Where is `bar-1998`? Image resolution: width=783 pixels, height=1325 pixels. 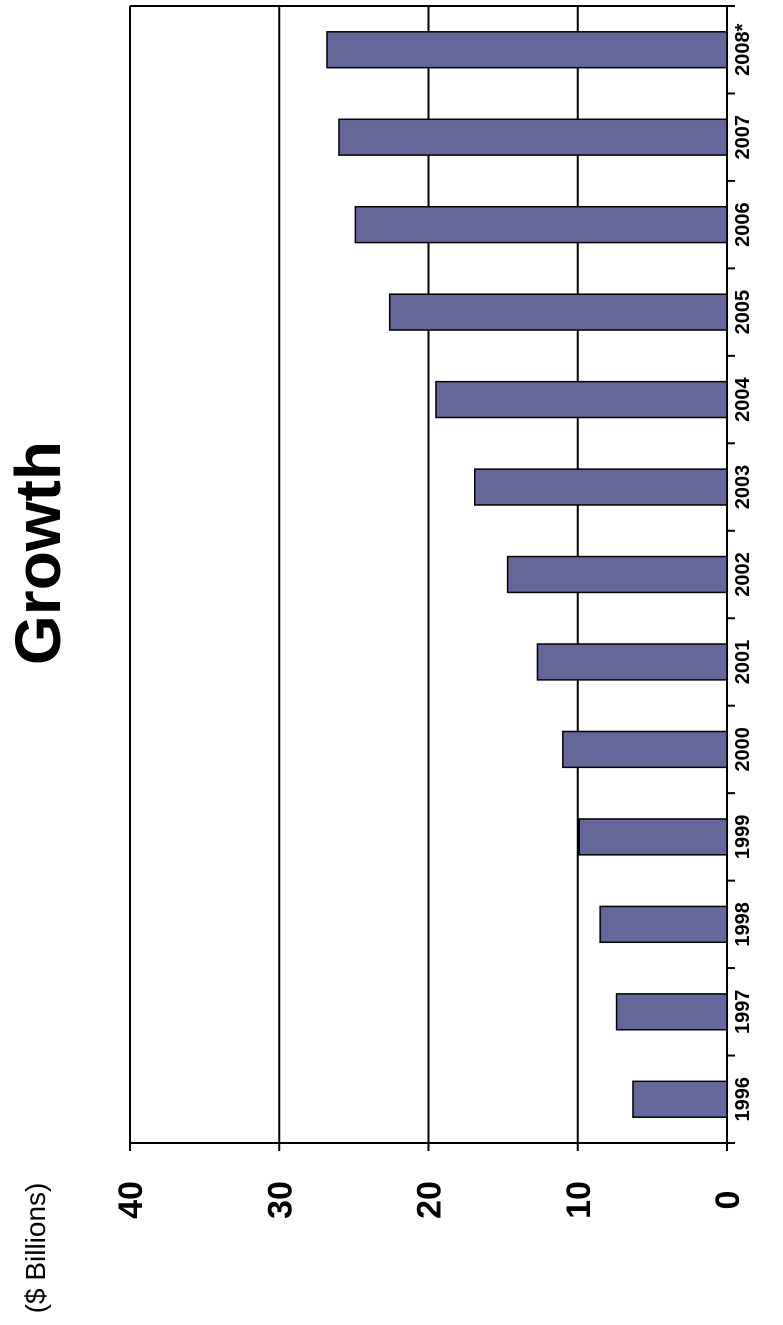
bar-1998 is located at coordinates (663, 924).